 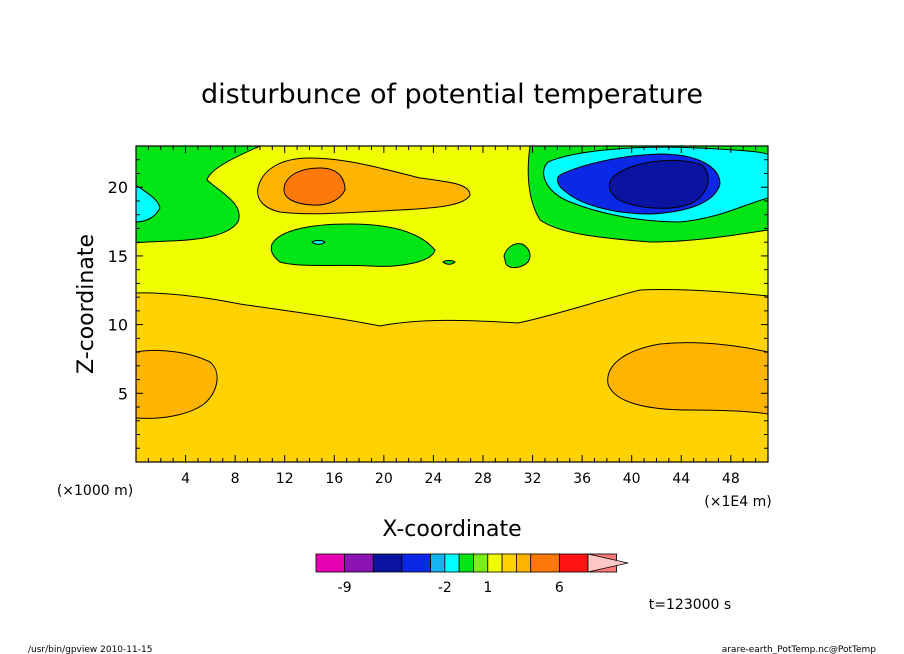 I want to click on x-tick-label: 24, so click(x=433, y=479).